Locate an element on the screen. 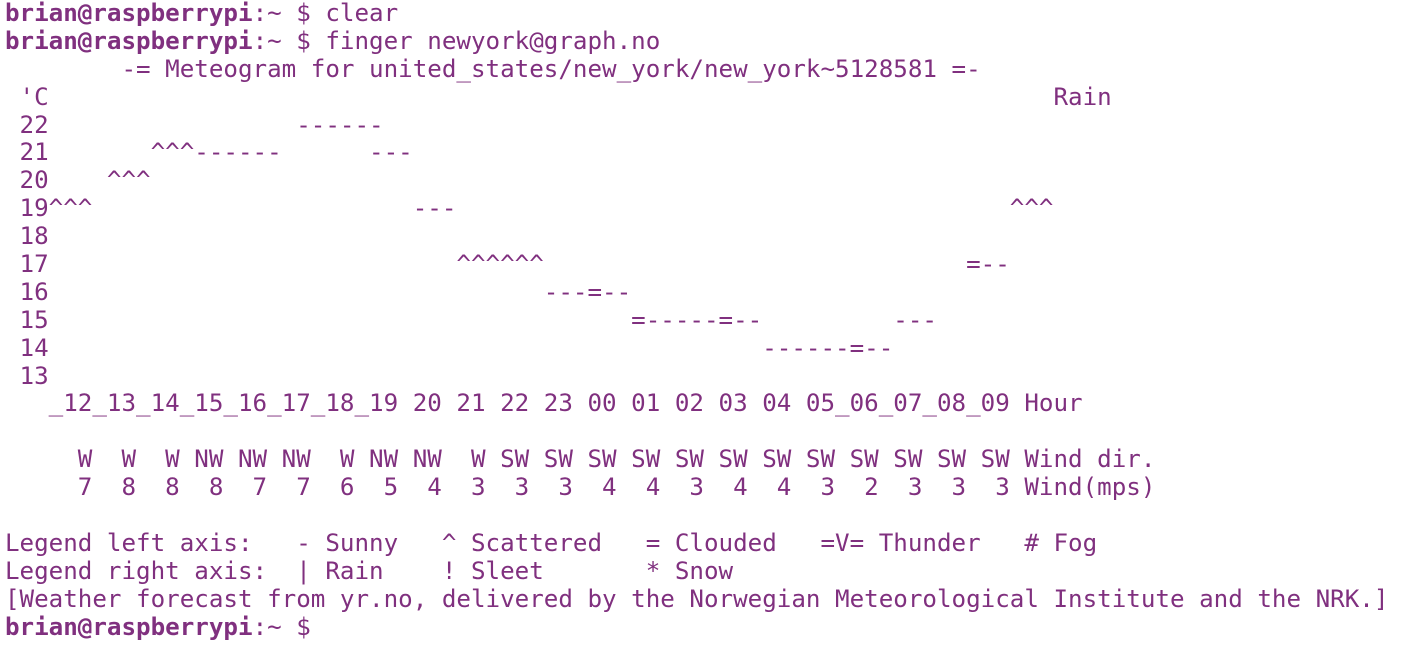 The image size is (1425, 665). command-line-clear: brian@raspberrypi:~ $ clear is located at coordinates (715, 14).